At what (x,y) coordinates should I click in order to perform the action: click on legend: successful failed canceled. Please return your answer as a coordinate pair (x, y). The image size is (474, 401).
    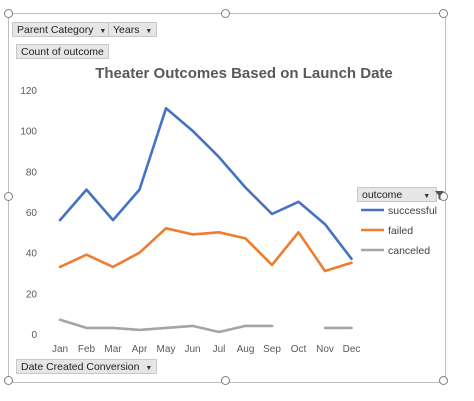
    Looking at the image, I should click on (399, 231).